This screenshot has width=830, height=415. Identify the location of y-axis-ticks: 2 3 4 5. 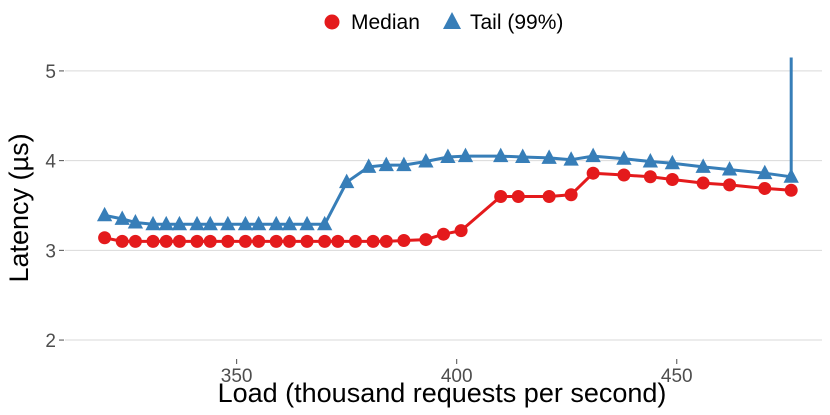
(54, 207).